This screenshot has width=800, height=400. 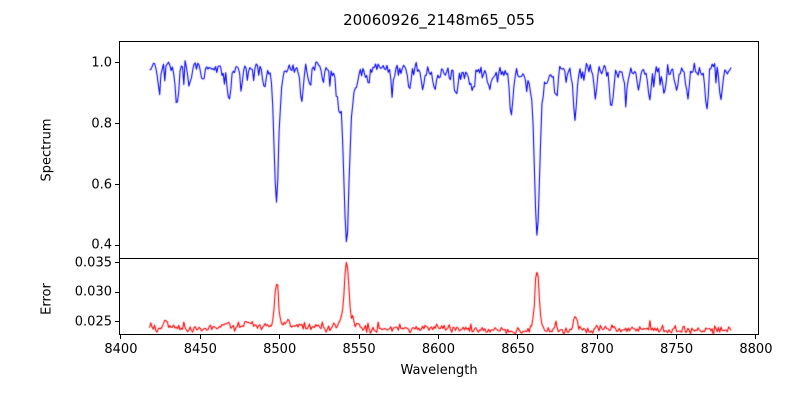 I want to click on spectrum-y-tick-label: 0.8, so click(x=101, y=124).